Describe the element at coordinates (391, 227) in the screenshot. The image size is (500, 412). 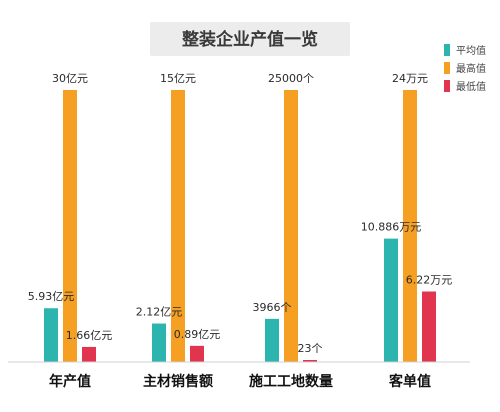
I see `value-label-average-3: 10.886万元` at that location.